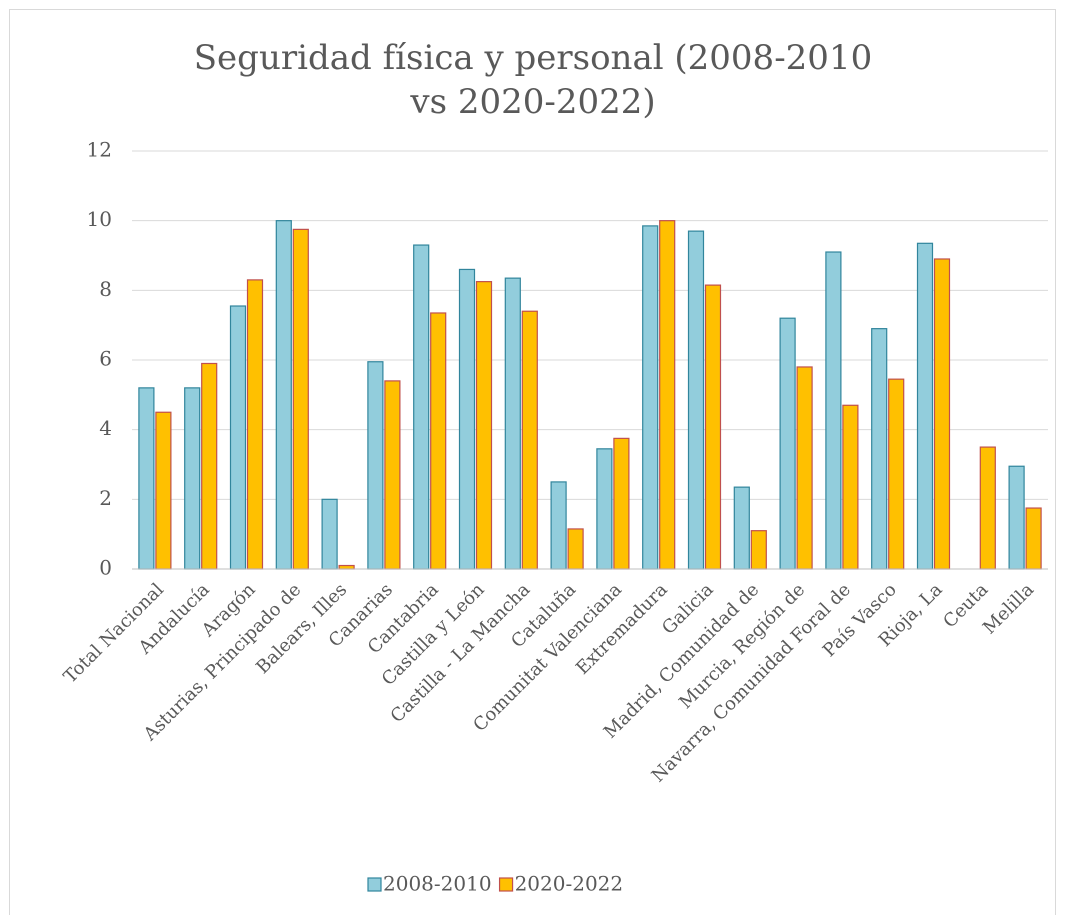  Describe the element at coordinates (105, 359) in the screenshot. I see `y-tick-label: 6` at that location.